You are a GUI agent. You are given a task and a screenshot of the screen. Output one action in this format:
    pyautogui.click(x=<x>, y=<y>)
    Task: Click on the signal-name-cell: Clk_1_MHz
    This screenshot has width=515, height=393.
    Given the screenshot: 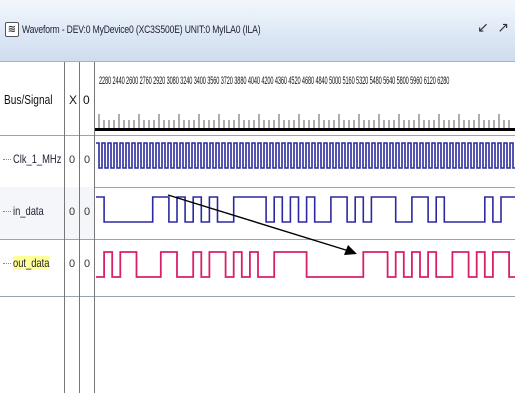 What is the action you would take?
    pyautogui.click(x=32, y=161)
    